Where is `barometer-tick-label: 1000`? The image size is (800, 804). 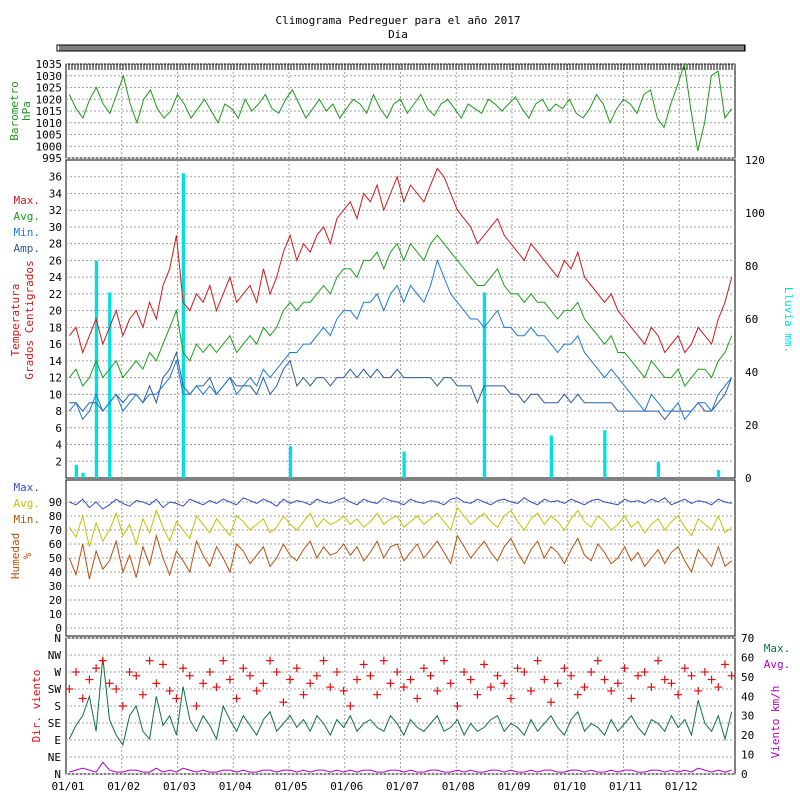 barometer-tick-label: 1000 is located at coordinates (49, 146).